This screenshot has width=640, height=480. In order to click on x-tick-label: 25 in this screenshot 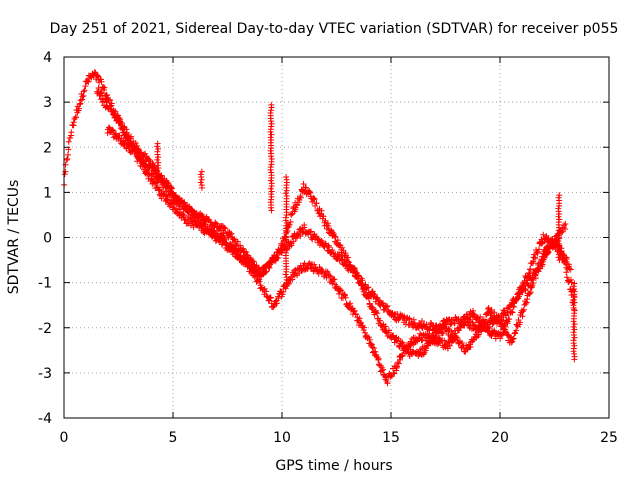, I will do `click(609, 438)`.